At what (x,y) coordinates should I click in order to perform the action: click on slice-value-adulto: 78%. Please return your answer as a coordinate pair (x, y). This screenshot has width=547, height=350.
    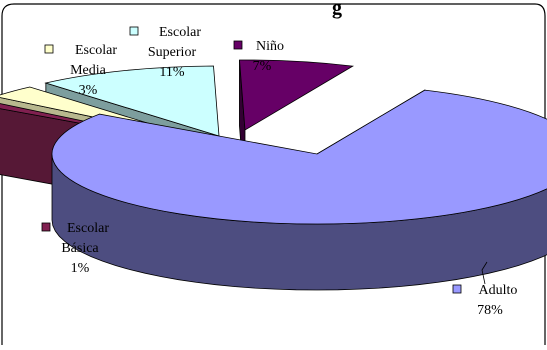
    Looking at the image, I should click on (490, 310).